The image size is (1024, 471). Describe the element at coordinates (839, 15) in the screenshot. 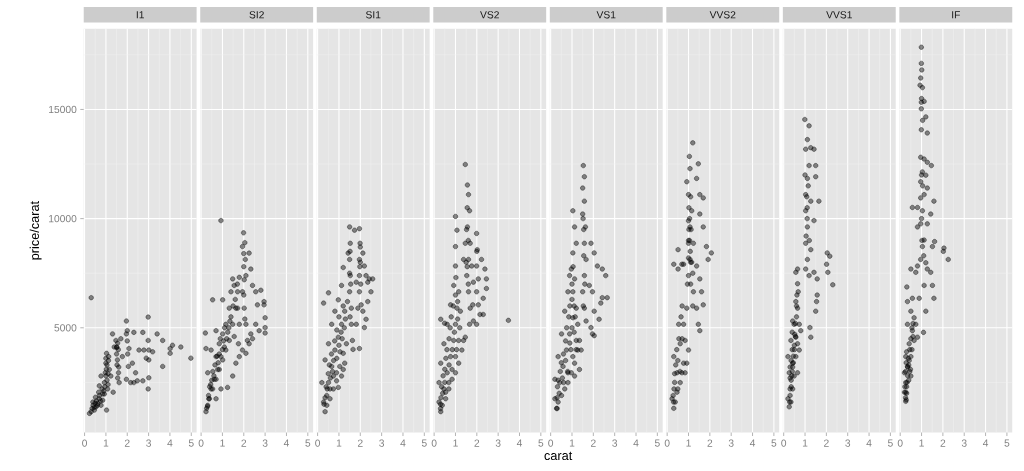

I see `chart-title: VVS1` at that location.